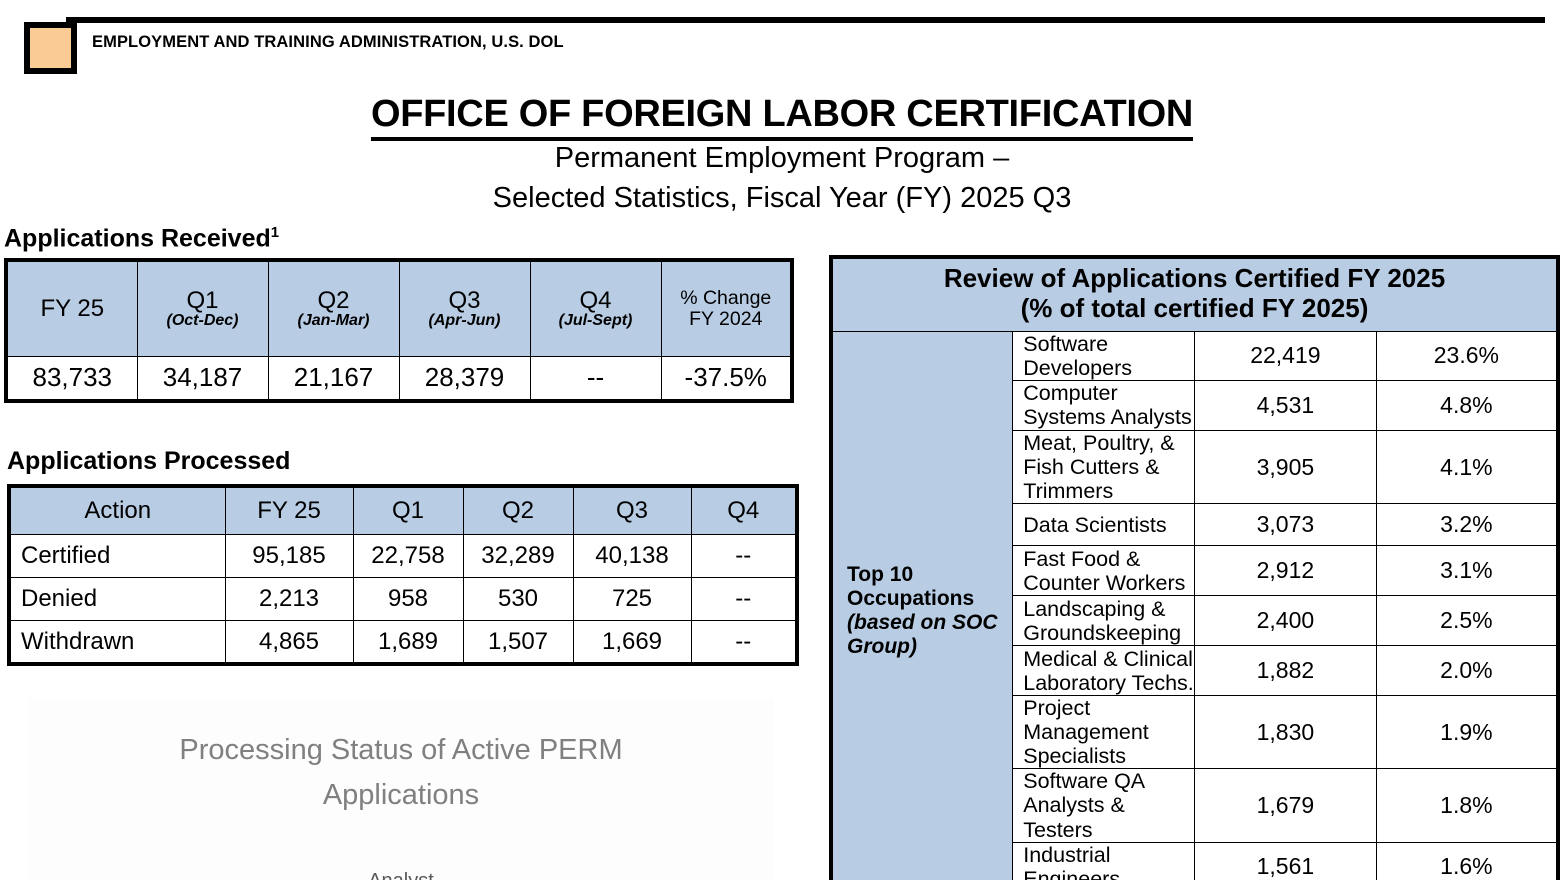 Image resolution: width=1564 pixels, height=880 pixels. Describe the element at coordinates (1103, 732) in the screenshot. I see `occupation-name: Project Management Specialists` at that location.